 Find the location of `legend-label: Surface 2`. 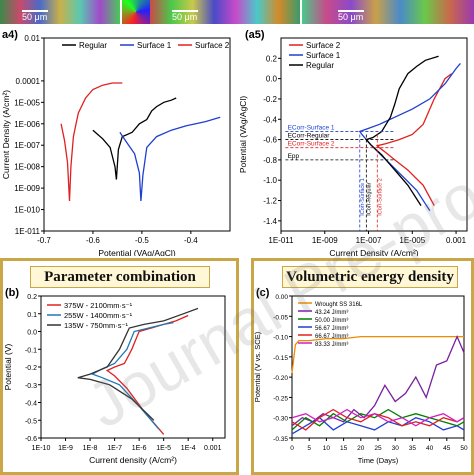

legend-label: Surface 2 is located at coordinates (323, 45).